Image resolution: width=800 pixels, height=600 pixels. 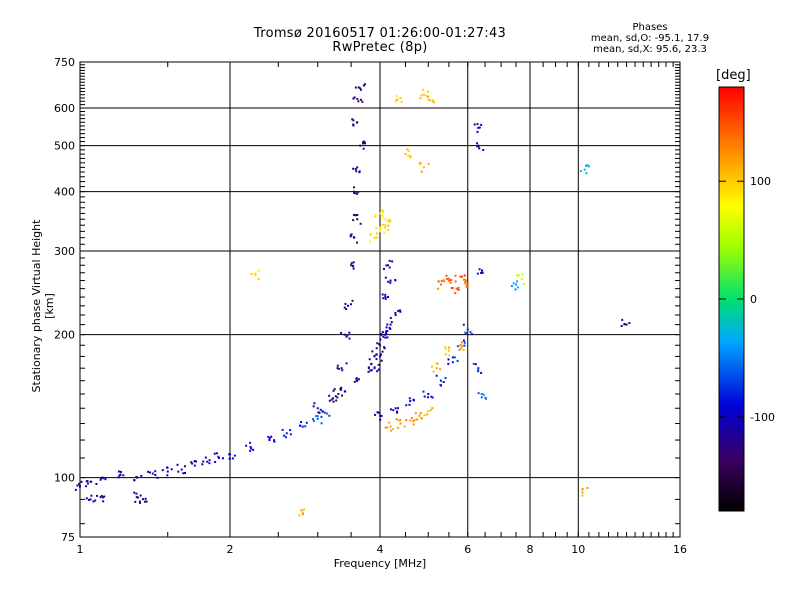 I want to click on chart-subtitle: RwPretec (8p), so click(x=380, y=47).